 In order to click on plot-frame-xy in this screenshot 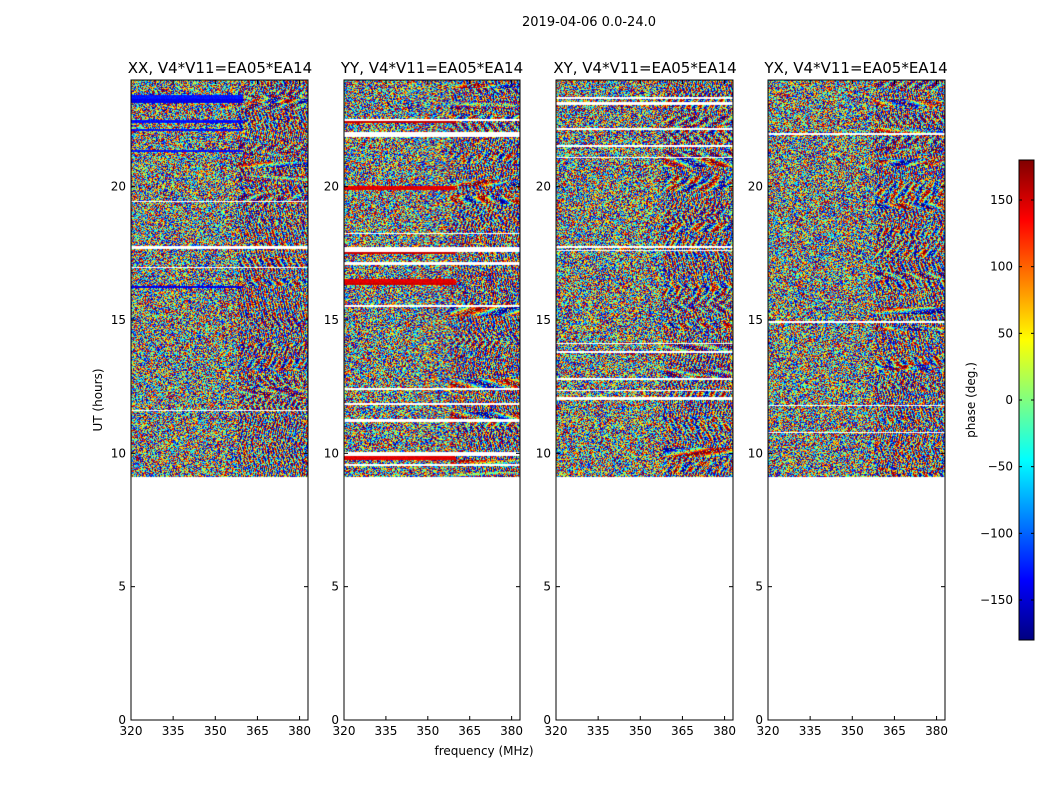, I will do `click(644, 400)`.